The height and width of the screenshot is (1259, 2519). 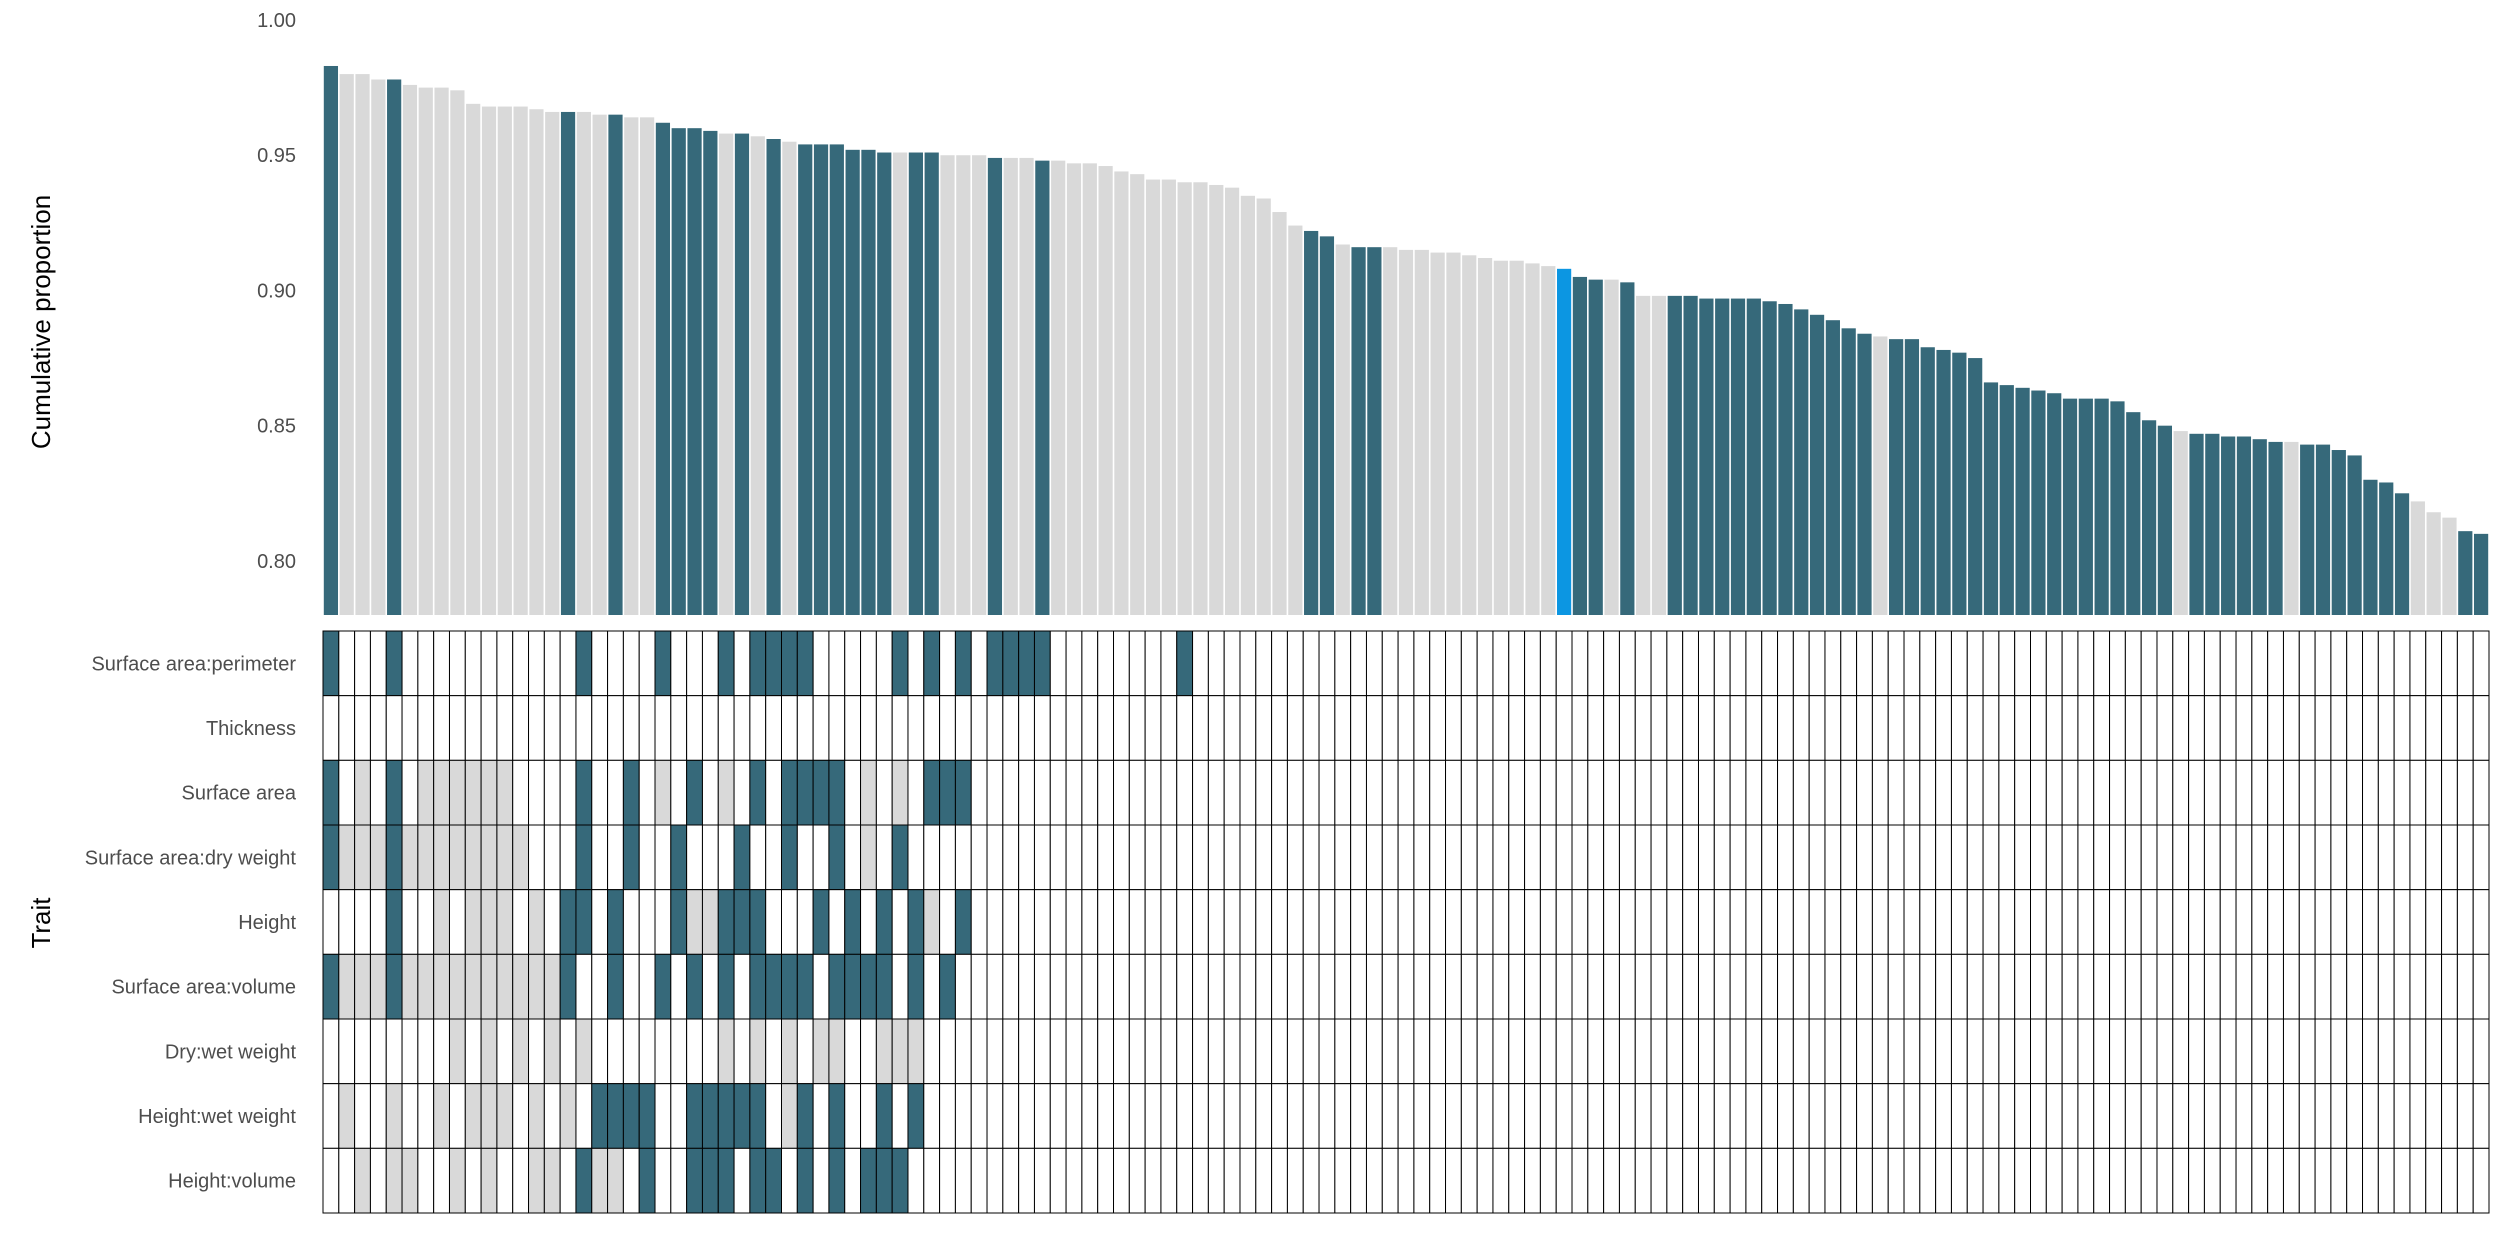 I want to click on y-axis-title-top: Cumulative proportion, so click(x=41, y=322).